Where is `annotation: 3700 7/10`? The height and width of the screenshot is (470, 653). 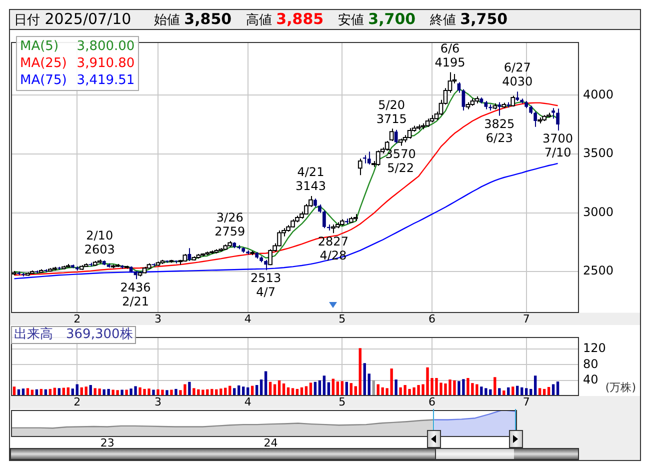 annotation: 3700 7/10 is located at coordinates (558, 146).